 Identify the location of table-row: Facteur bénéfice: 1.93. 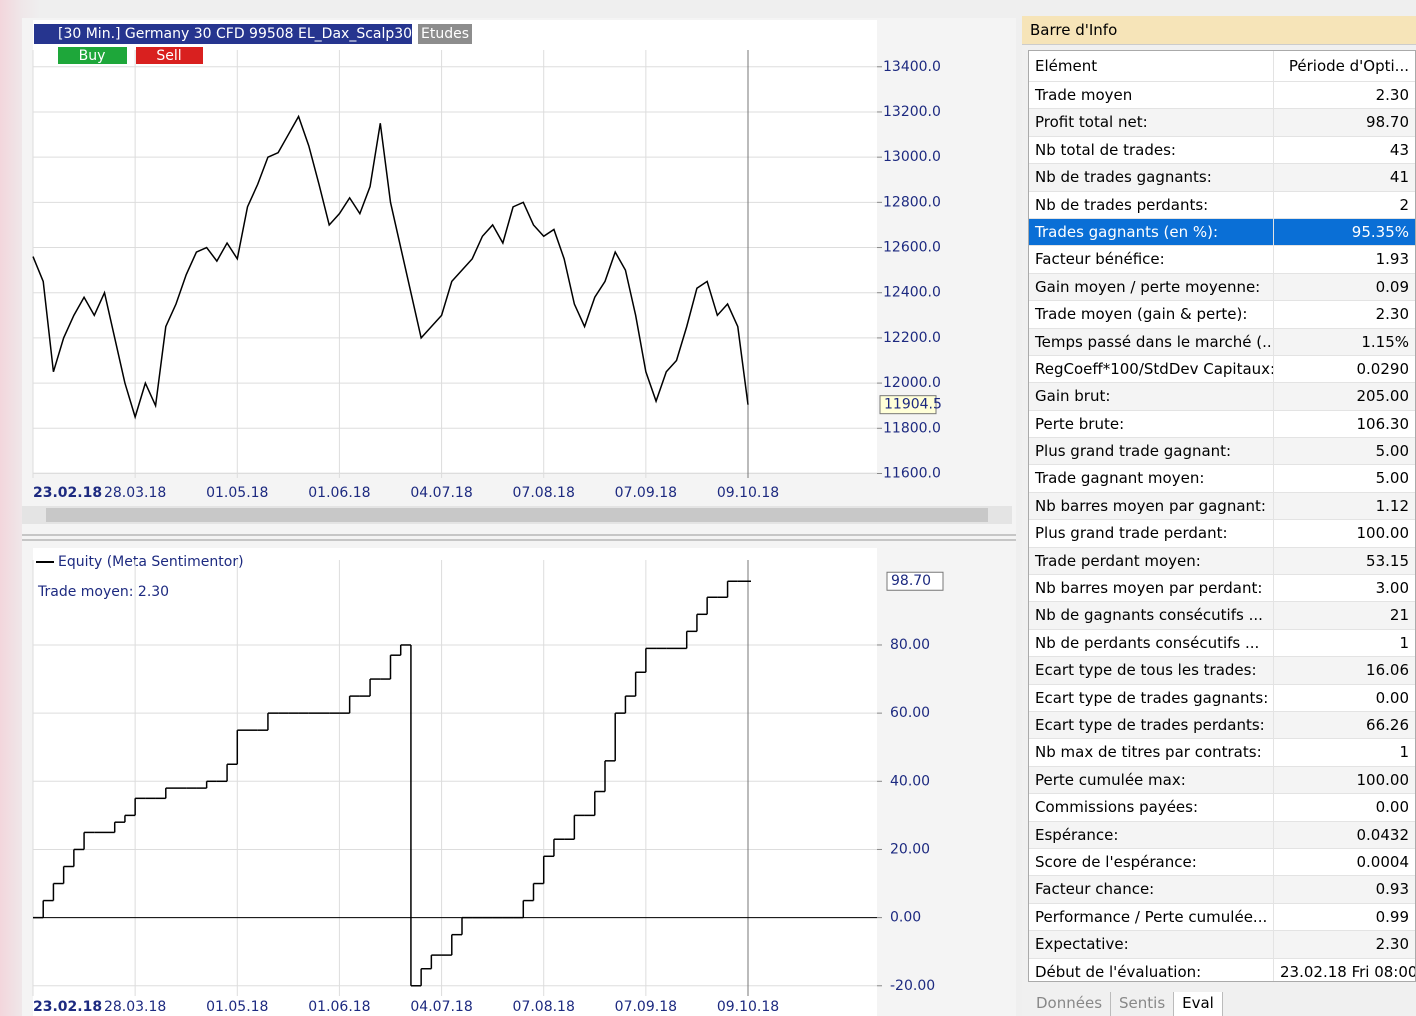
(1222, 260).